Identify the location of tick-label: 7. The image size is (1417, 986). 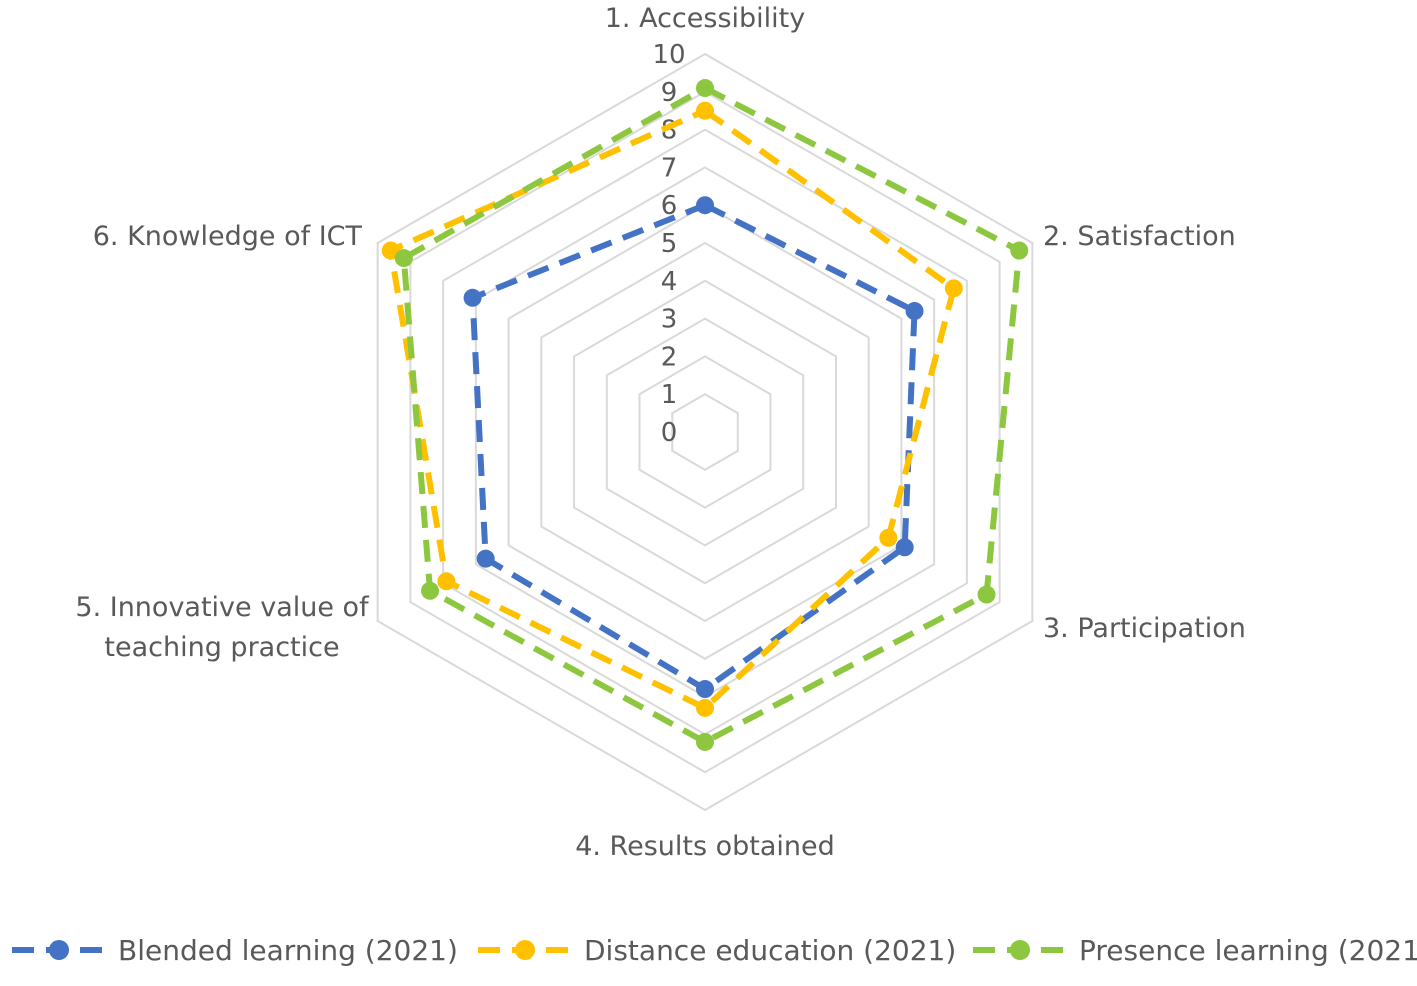
(669, 168).